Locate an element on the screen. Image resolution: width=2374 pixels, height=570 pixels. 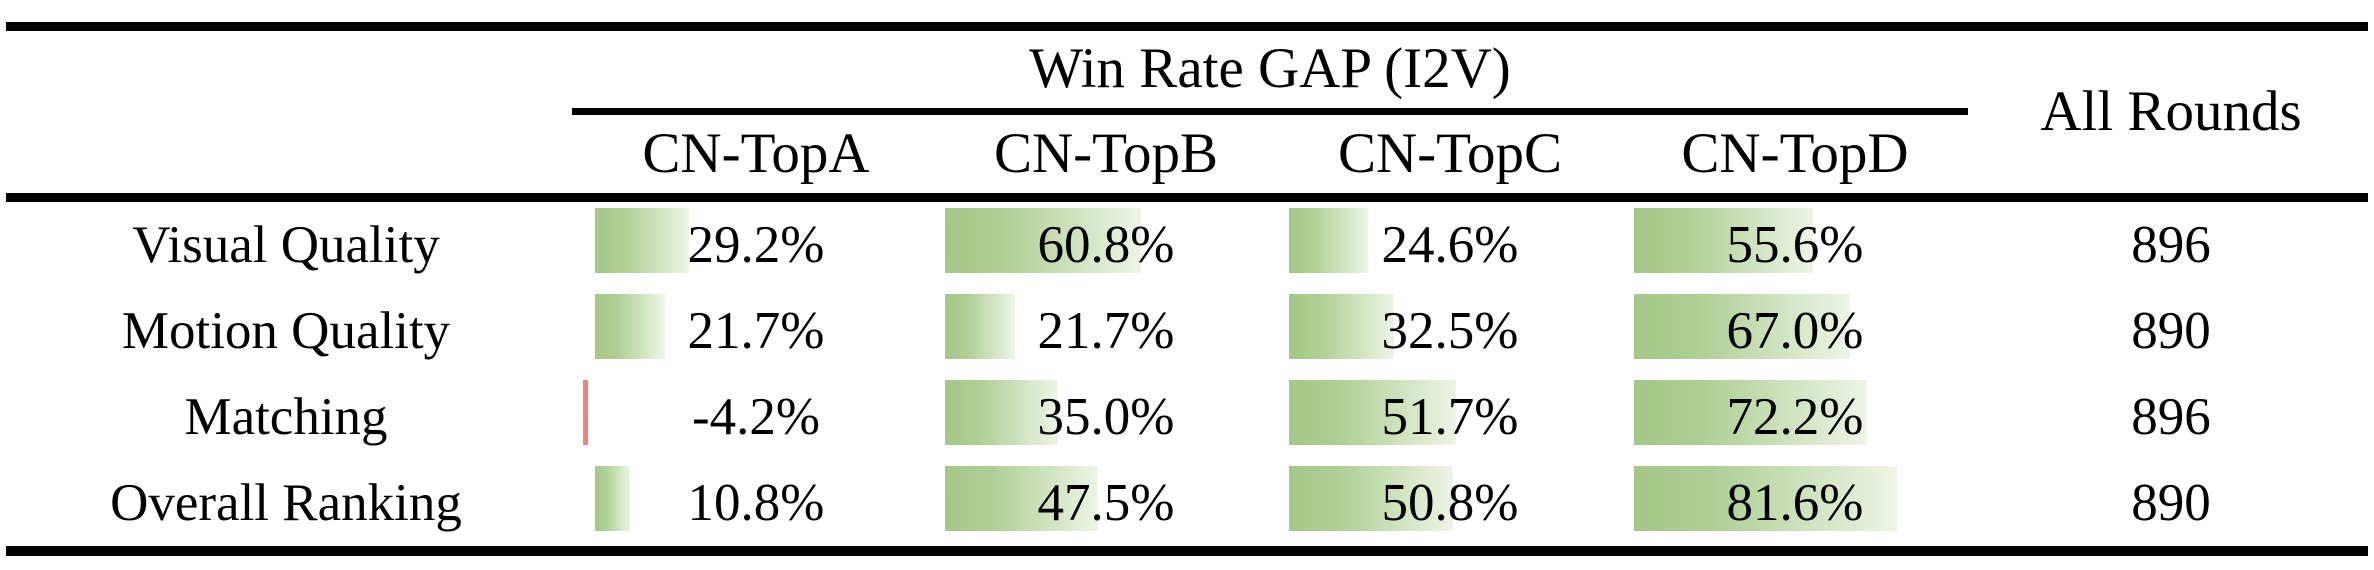
cell-value: 10.8% is located at coordinates (756, 503).